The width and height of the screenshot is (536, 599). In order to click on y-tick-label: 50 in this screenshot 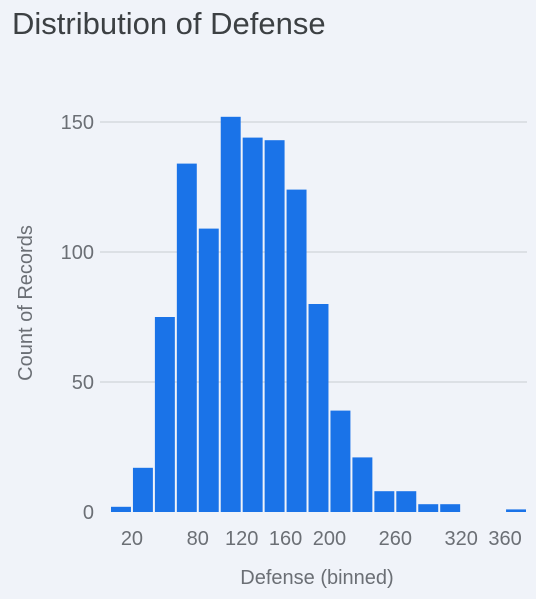, I will do `click(83, 383)`.